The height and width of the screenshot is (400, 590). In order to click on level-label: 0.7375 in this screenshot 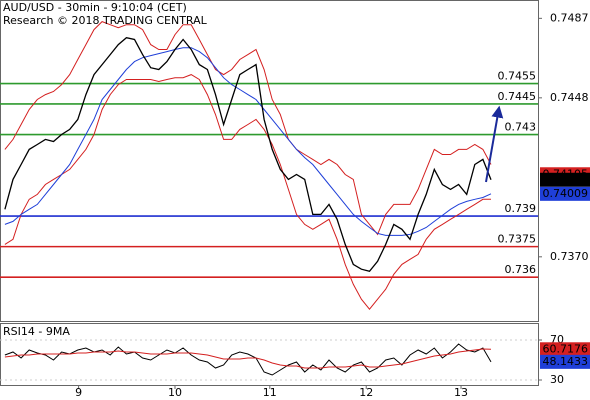, I will do `click(517, 239)`.